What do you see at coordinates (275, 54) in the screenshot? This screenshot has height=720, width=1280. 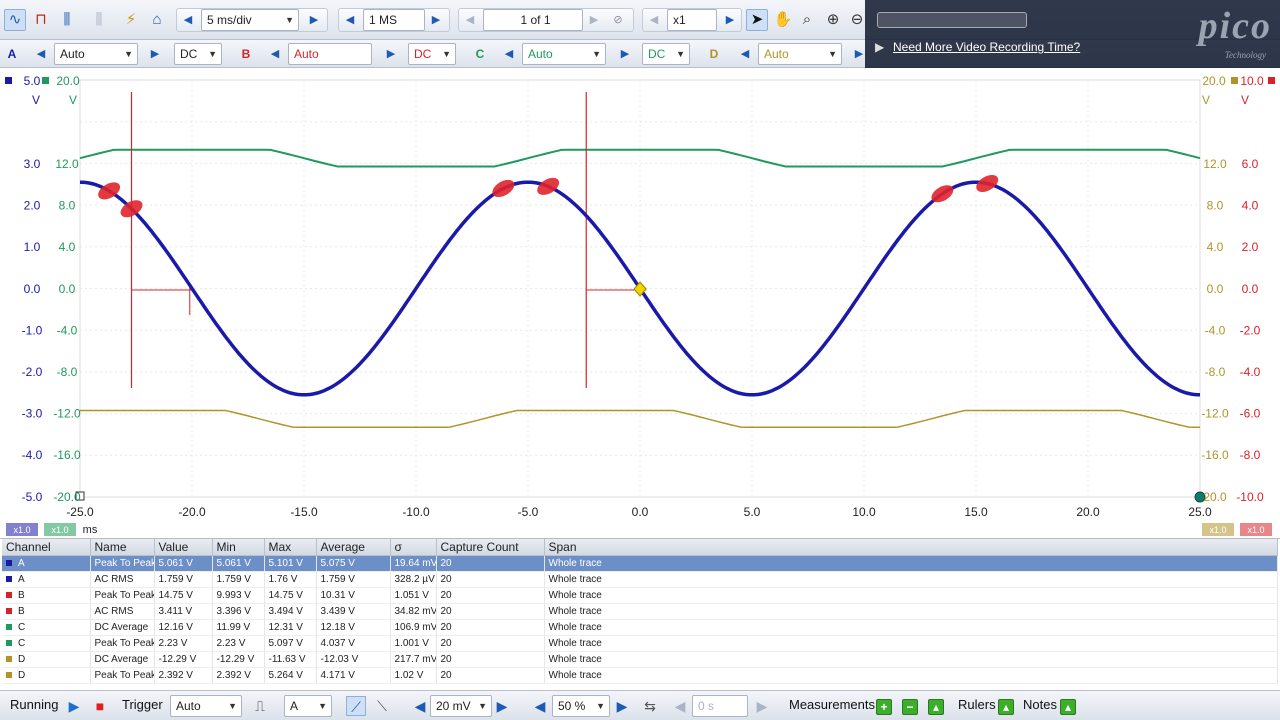 I see `channel-b-range-prev-icon: ◀` at bounding box center [275, 54].